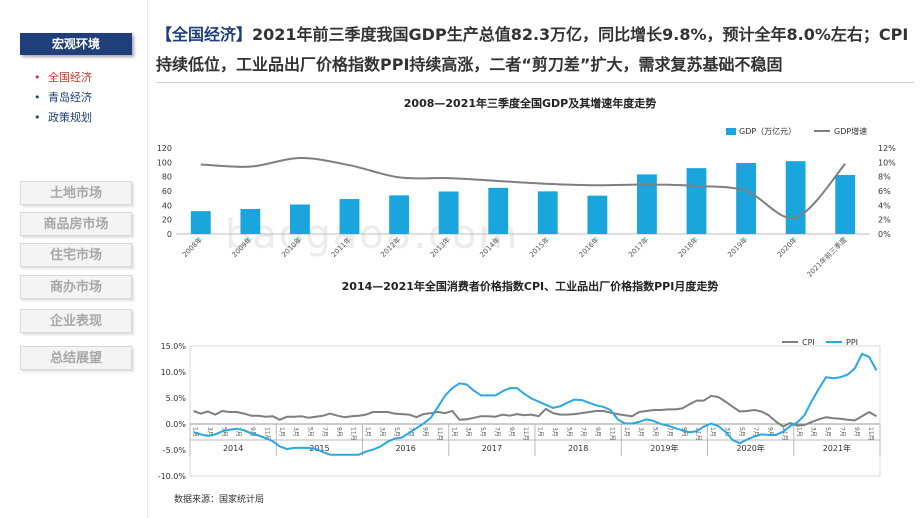 The height and width of the screenshot is (518, 920). I want to click on y-left-tick-label: 80, so click(167, 177).